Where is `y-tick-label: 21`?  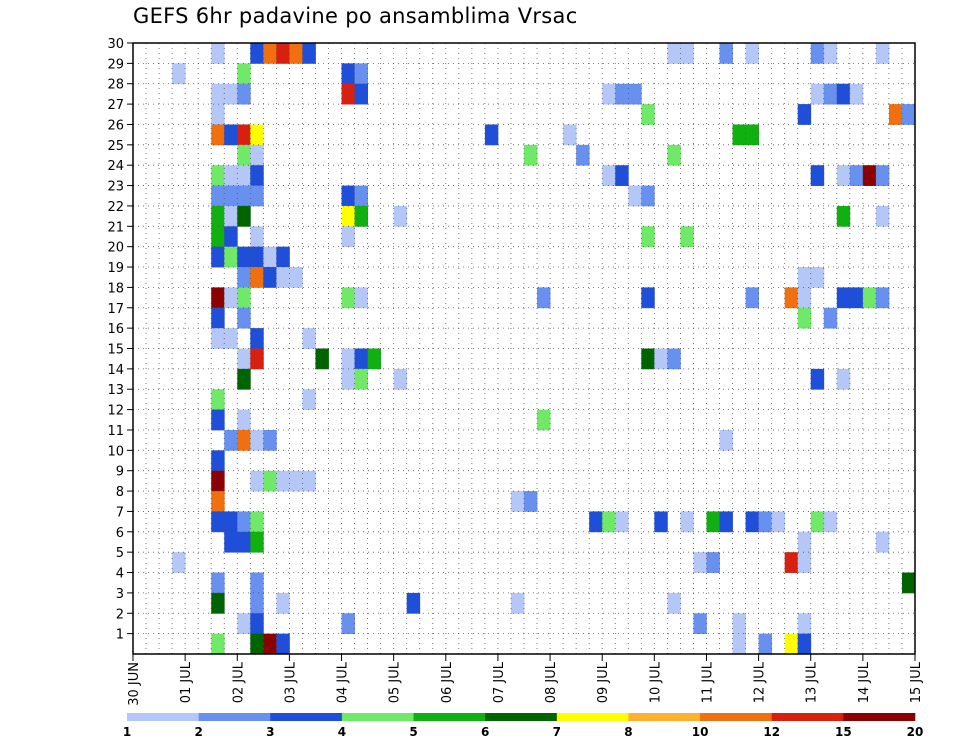 y-tick-label: 21 is located at coordinates (115, 227).